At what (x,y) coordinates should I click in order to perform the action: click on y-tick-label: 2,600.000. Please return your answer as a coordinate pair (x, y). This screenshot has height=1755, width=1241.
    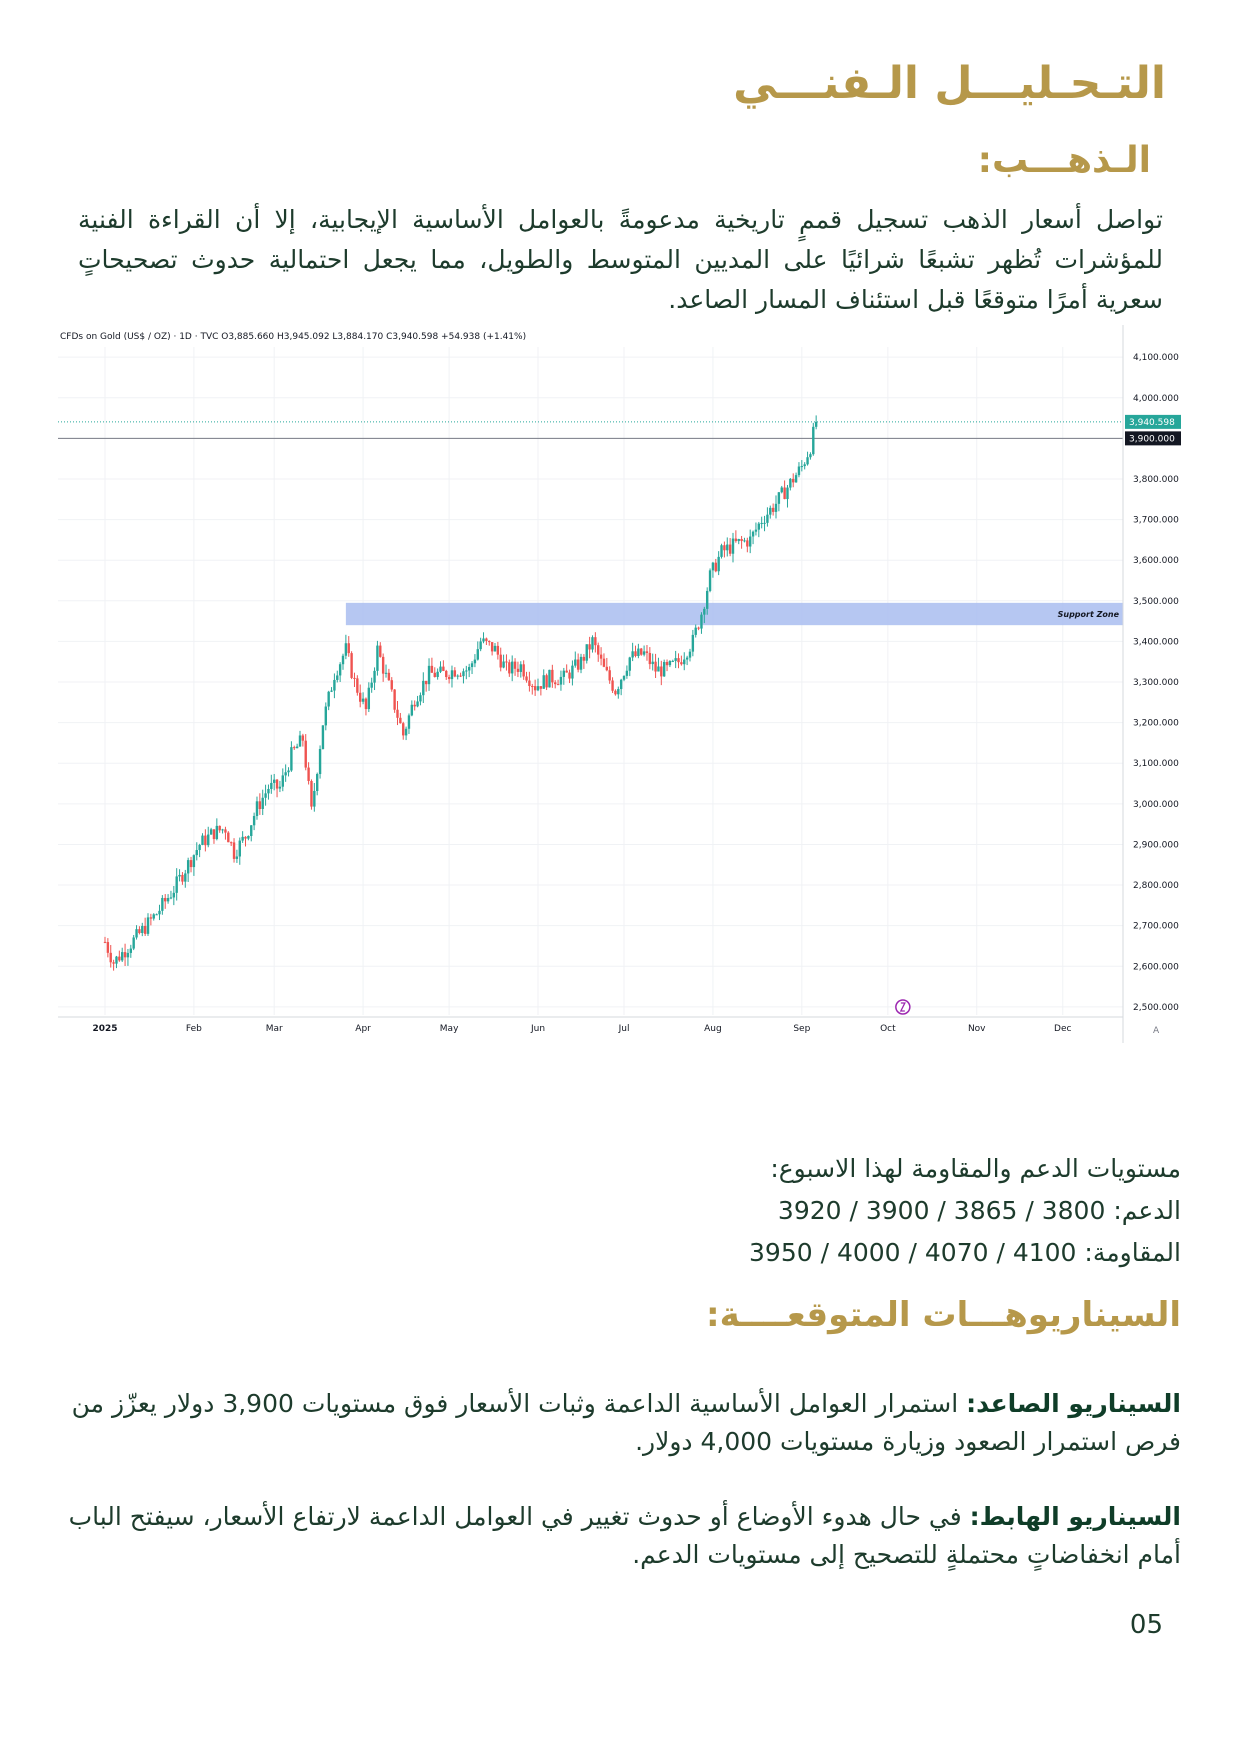
    Looking at the image, I should click on (1156, 967).